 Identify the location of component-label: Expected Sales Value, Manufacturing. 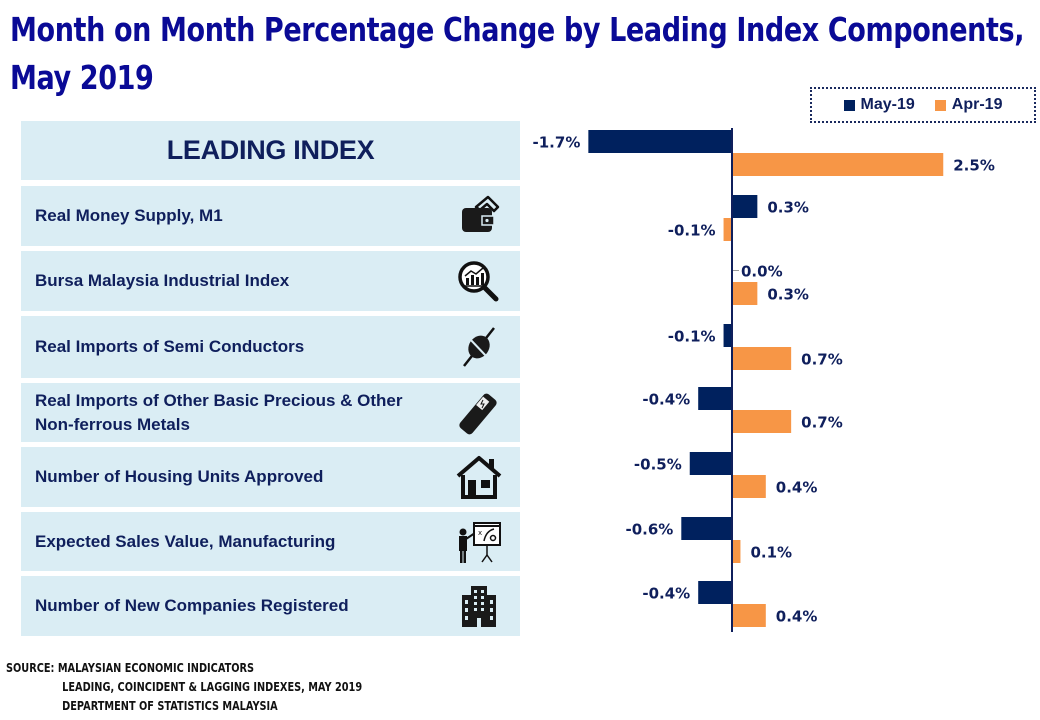
(185, 541).